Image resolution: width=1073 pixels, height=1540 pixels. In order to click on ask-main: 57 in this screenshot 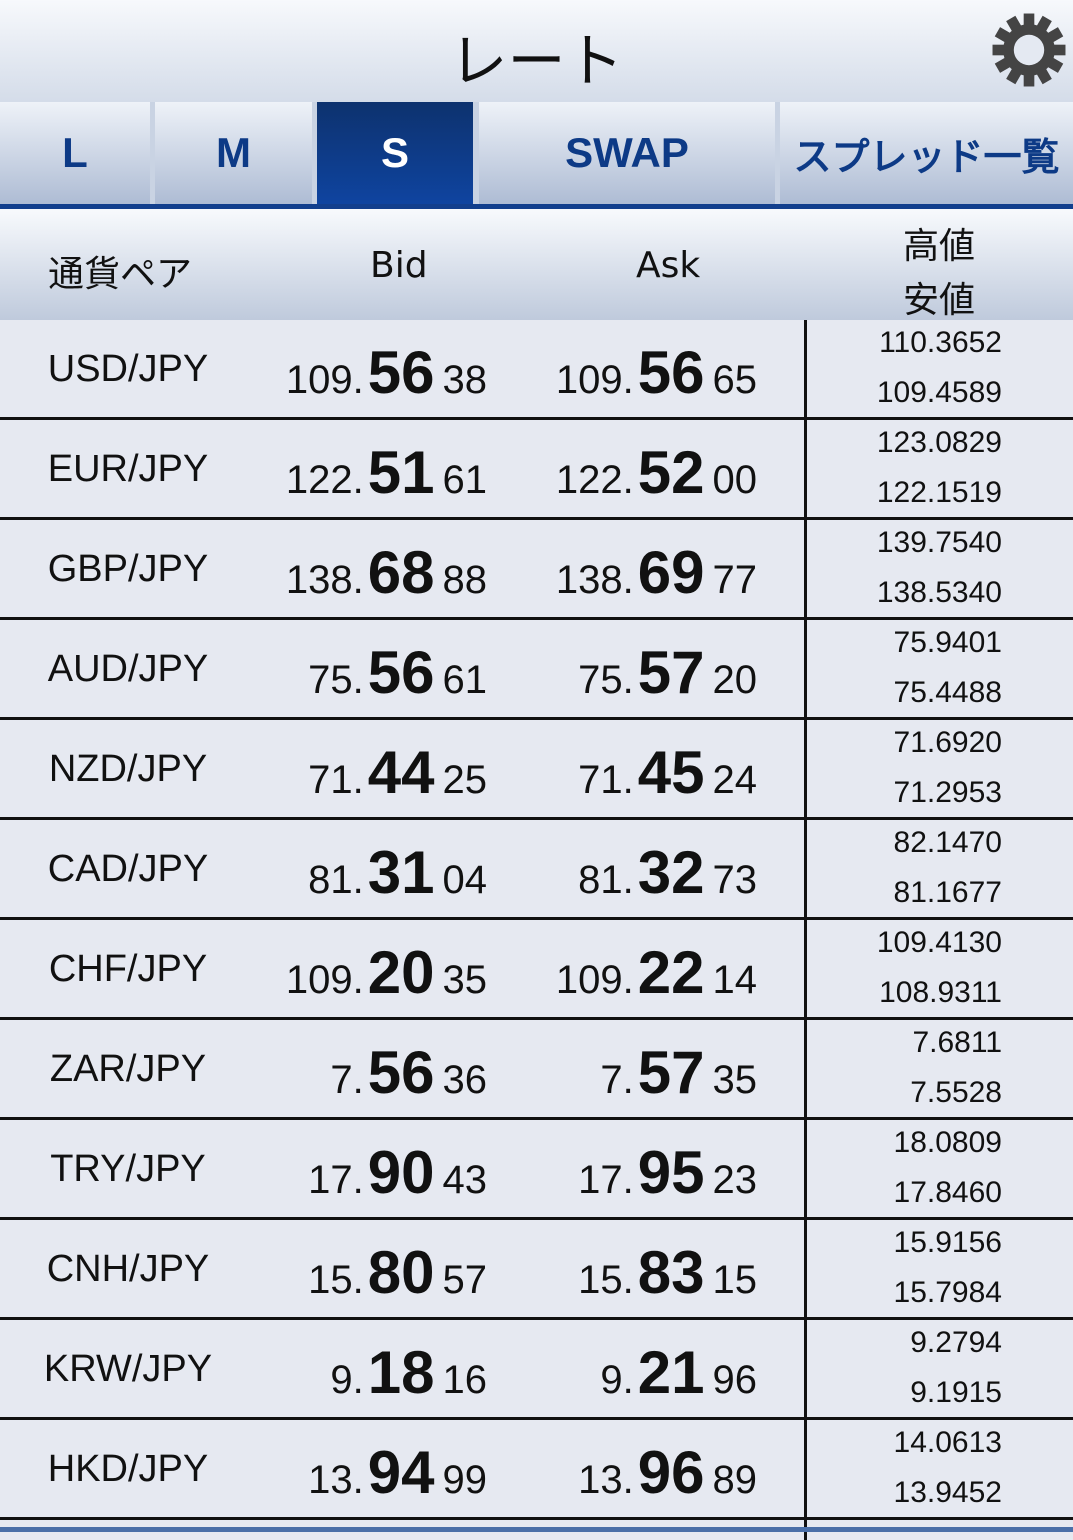, I will do `click(671, 672)`.